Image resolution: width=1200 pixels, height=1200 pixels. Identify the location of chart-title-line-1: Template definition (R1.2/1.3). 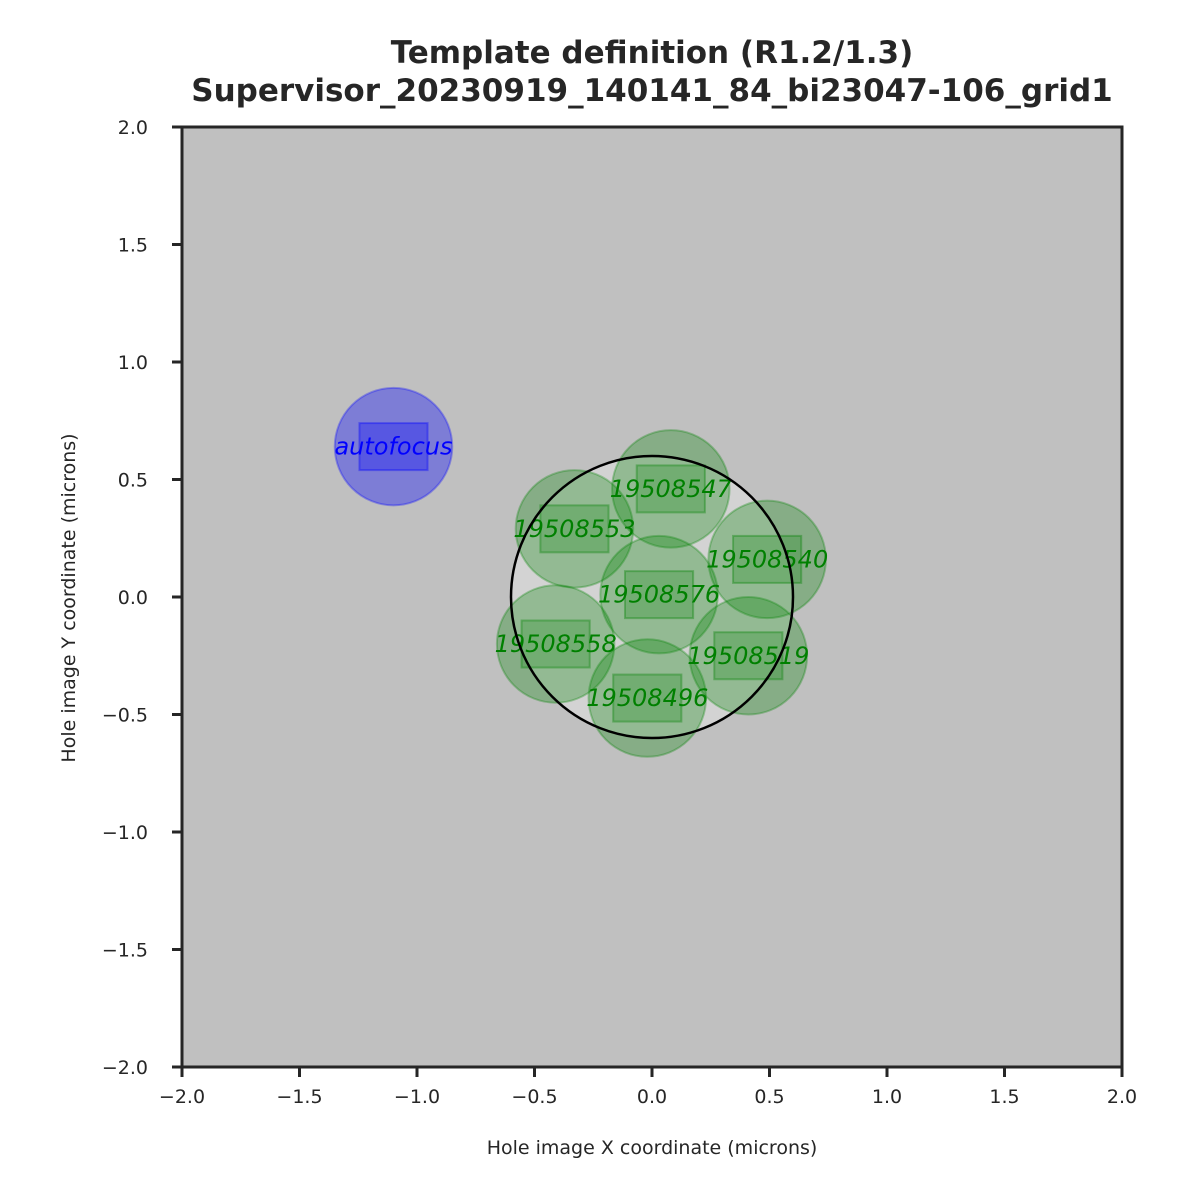
(652, 53).